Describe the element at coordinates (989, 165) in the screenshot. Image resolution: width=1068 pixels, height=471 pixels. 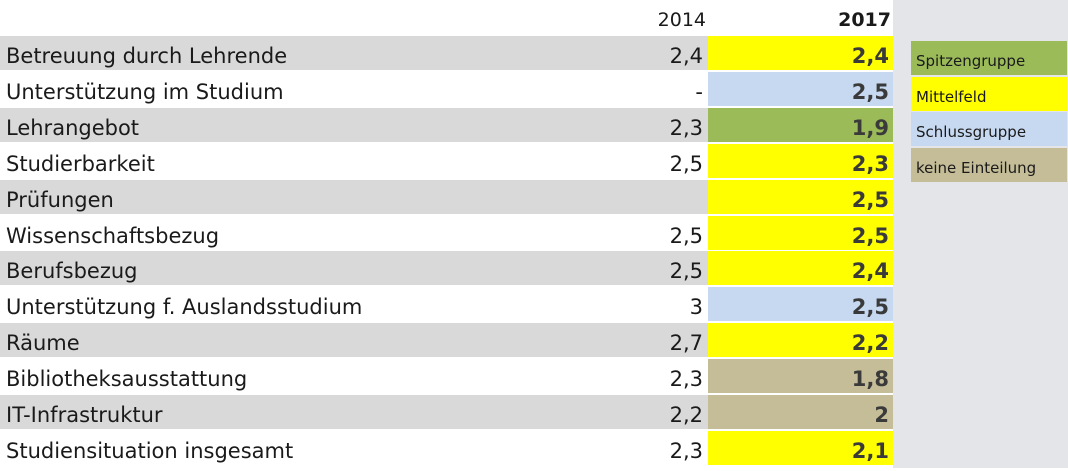
I see `legend-item: keine Einteilung` at that location.